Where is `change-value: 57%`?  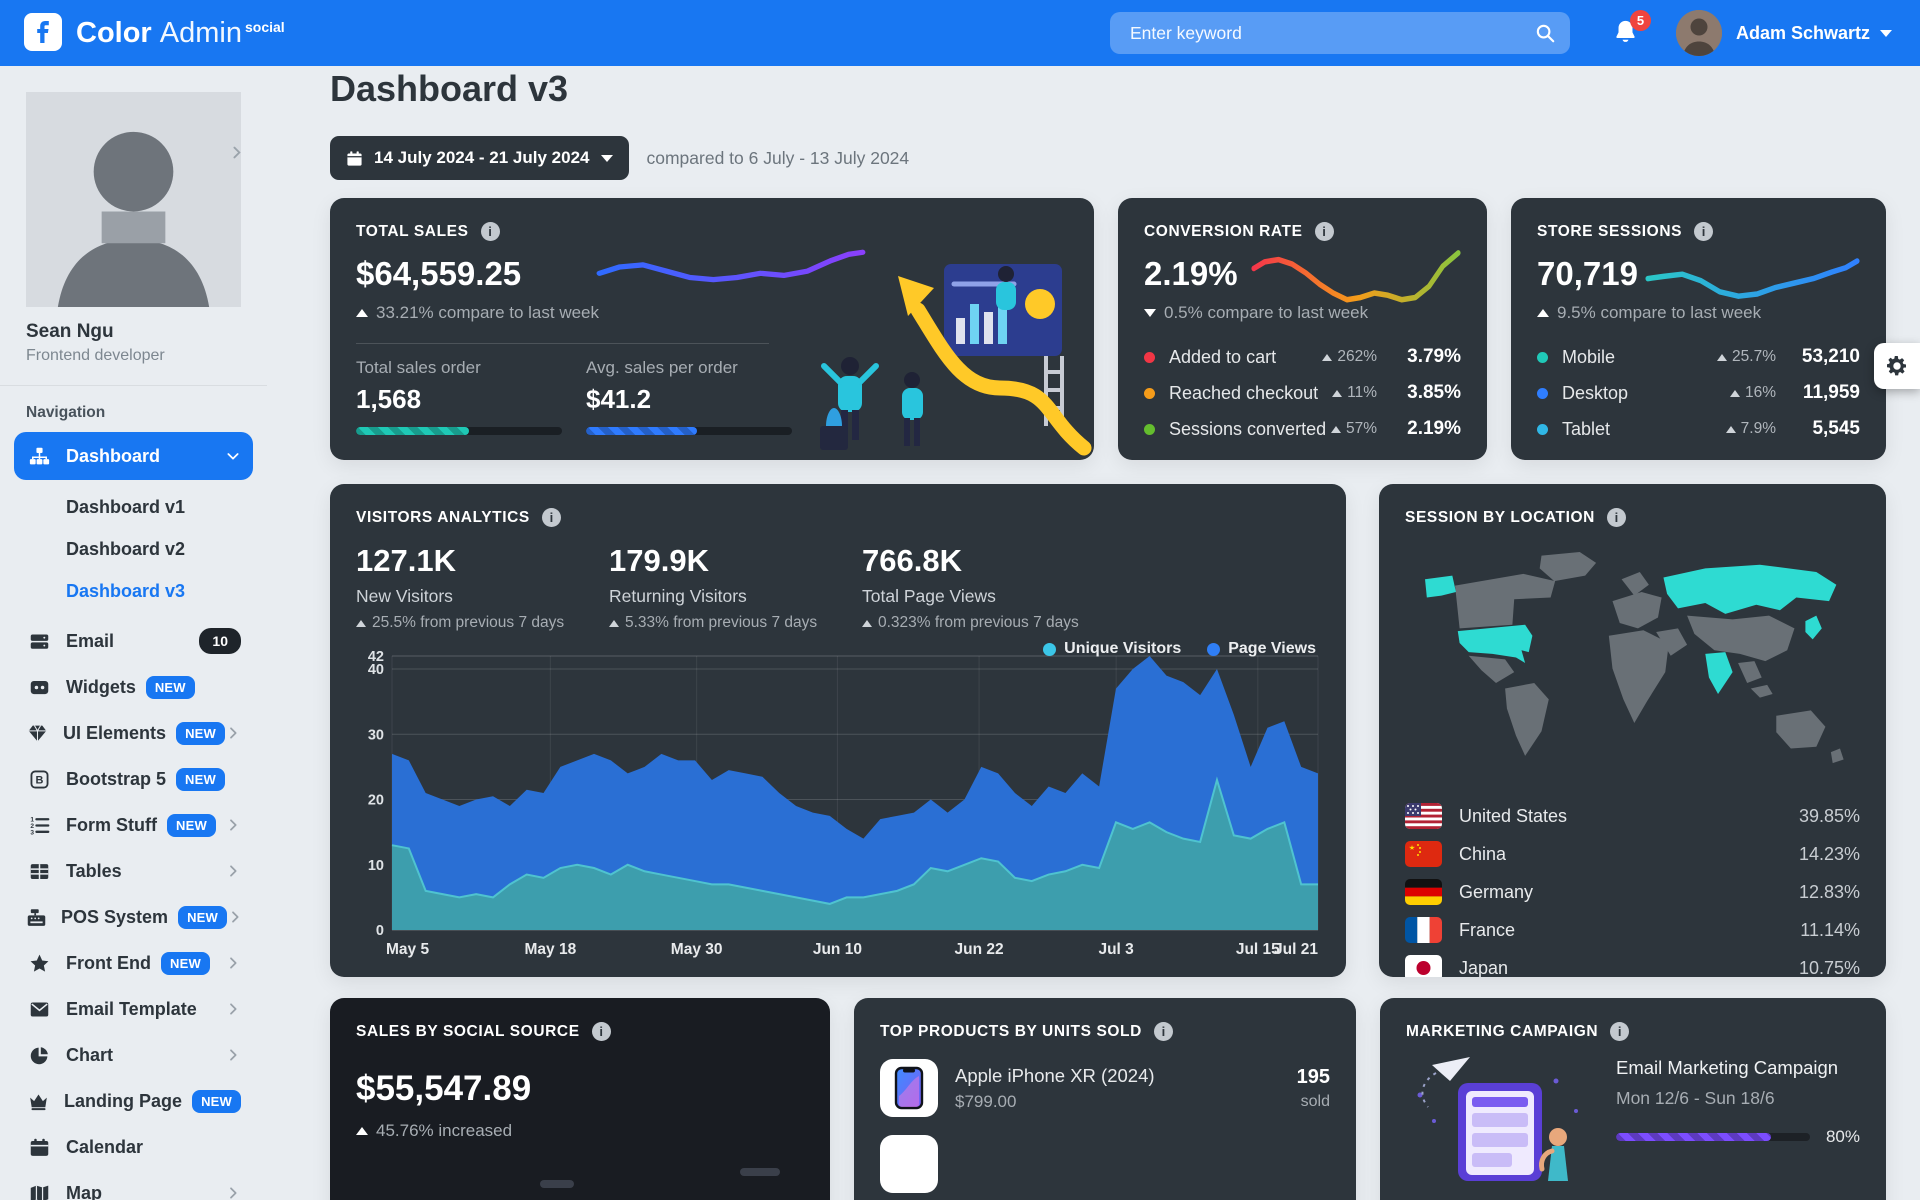
change-value: 57% is located at coordinates (1361, 428).